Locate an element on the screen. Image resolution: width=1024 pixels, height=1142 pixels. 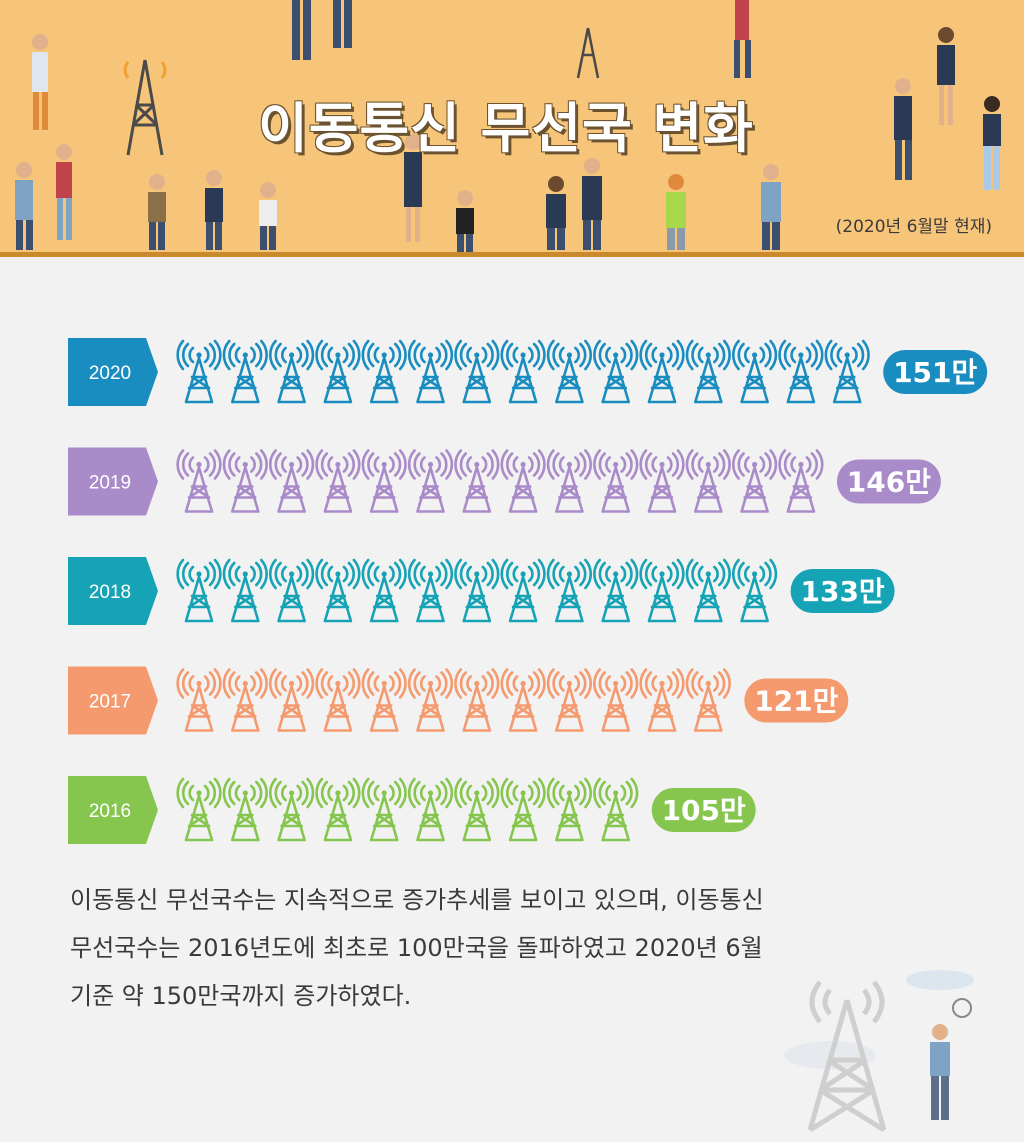
chart-row-2017: 2017 121만 is located at coordinates (458, 700).